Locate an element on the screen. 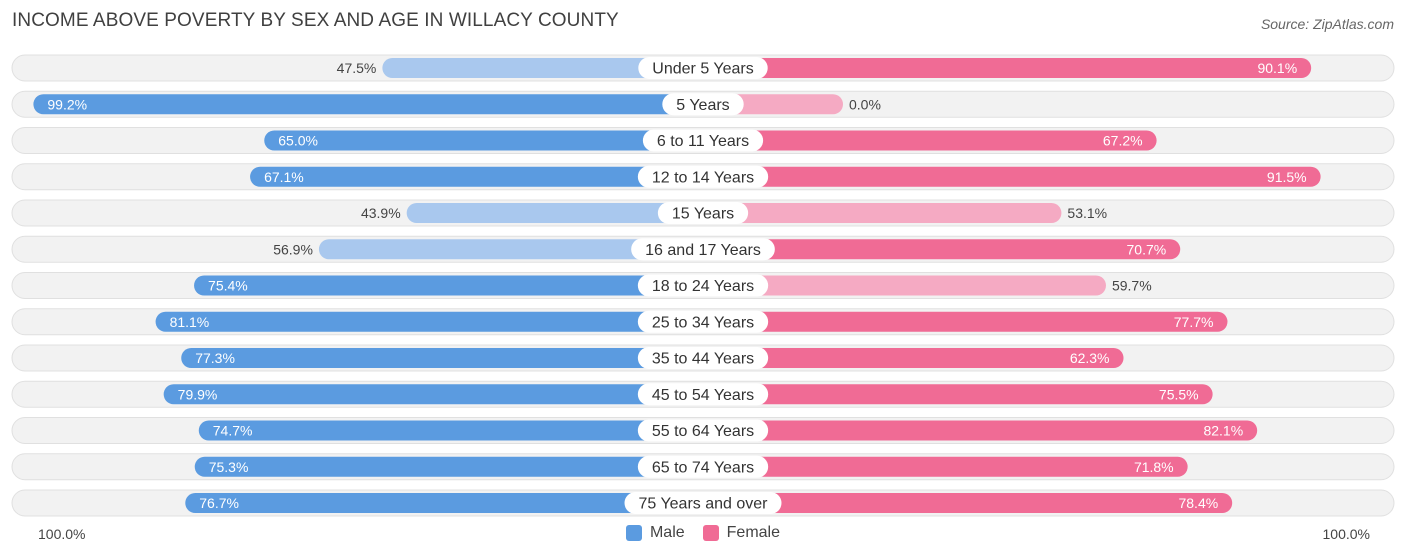  category-label: 35 to 44 Years is located at coordinates (703, 359).